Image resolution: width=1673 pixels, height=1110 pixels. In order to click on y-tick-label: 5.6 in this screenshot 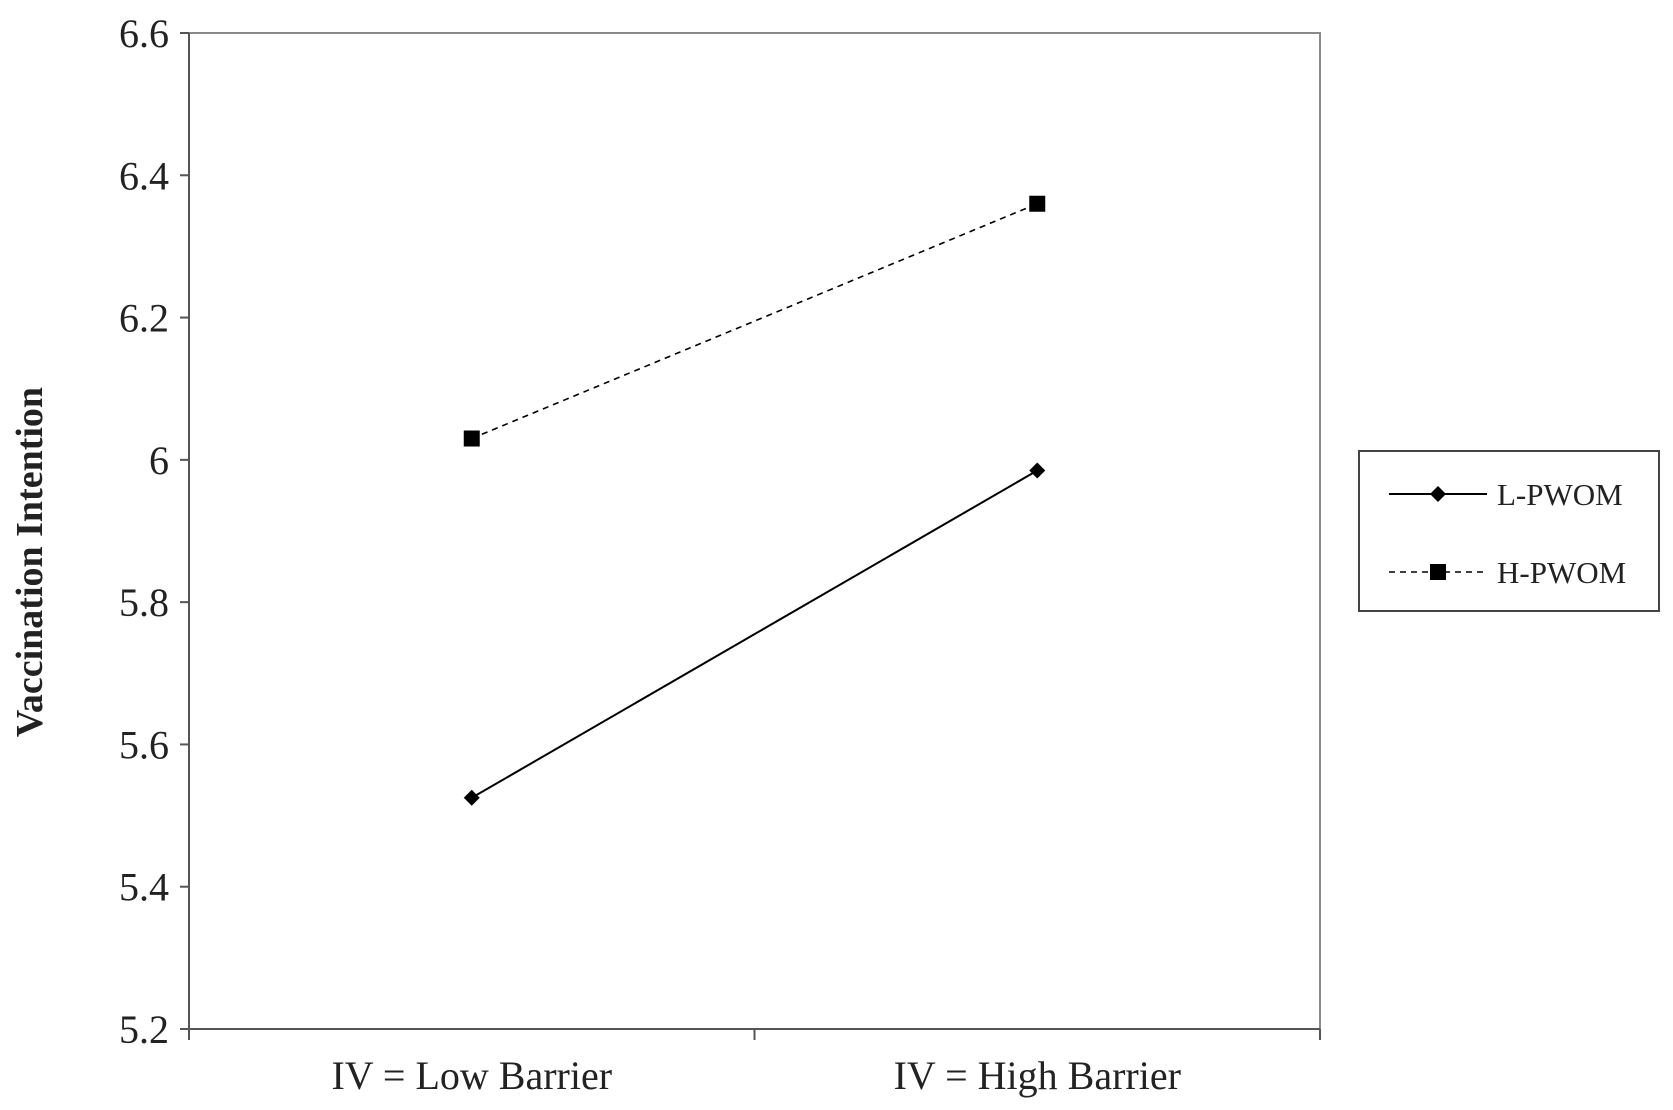, I will do `click(144, 744)`.